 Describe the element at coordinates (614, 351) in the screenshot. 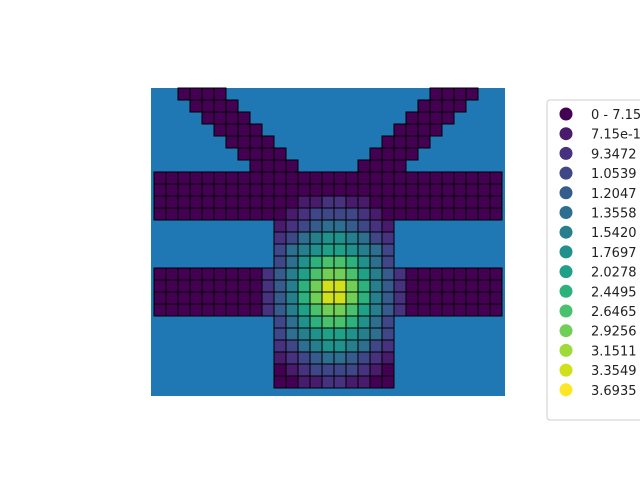

I see `legend-label: 3.1511` at that location.